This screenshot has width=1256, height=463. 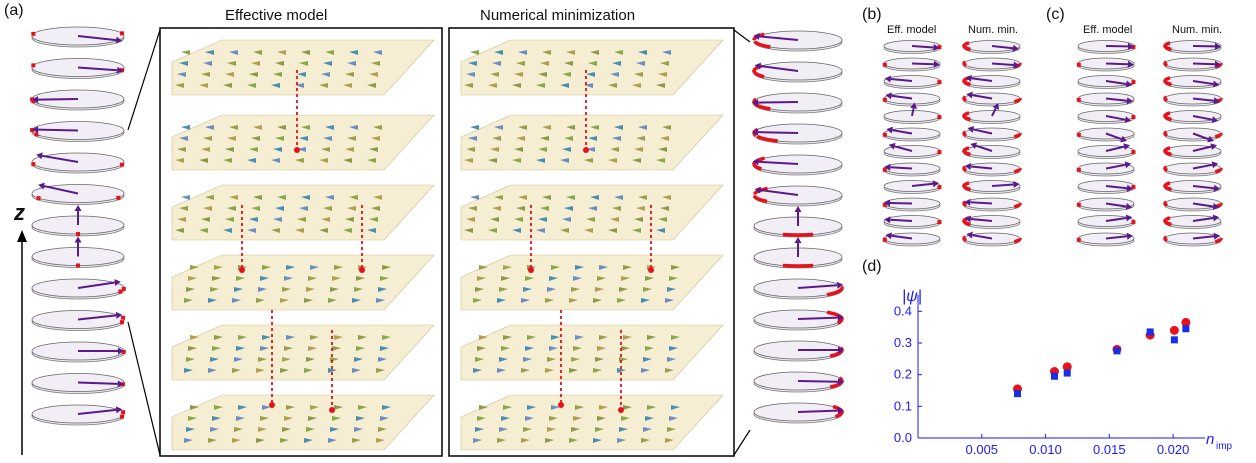 I want to click on panel-c-letter: (c), so click(x=1055, y=14).